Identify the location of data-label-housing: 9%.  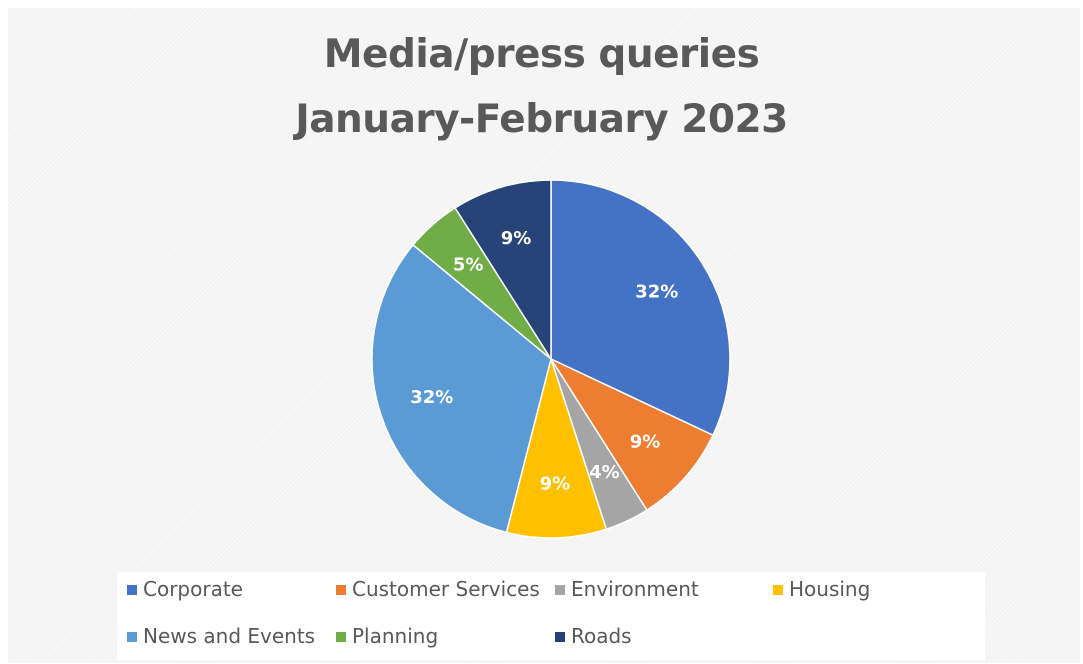
(555, 484).